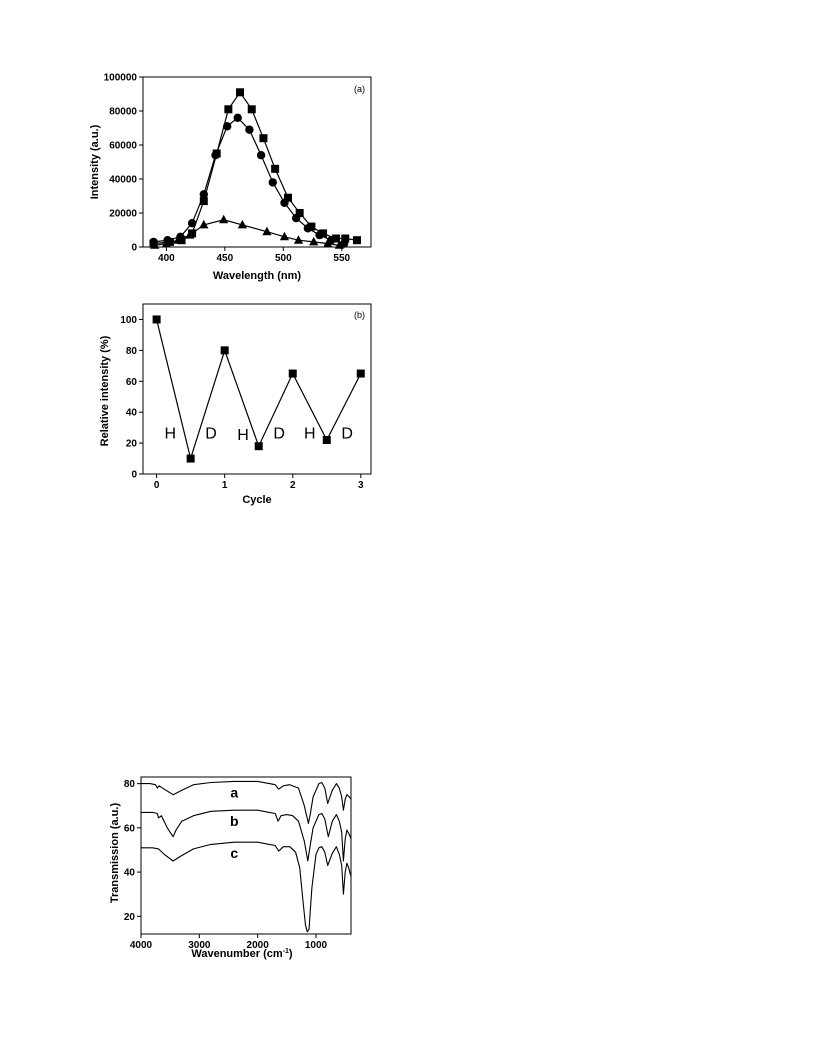  I want to click on series-a: a, so click(246, 802).